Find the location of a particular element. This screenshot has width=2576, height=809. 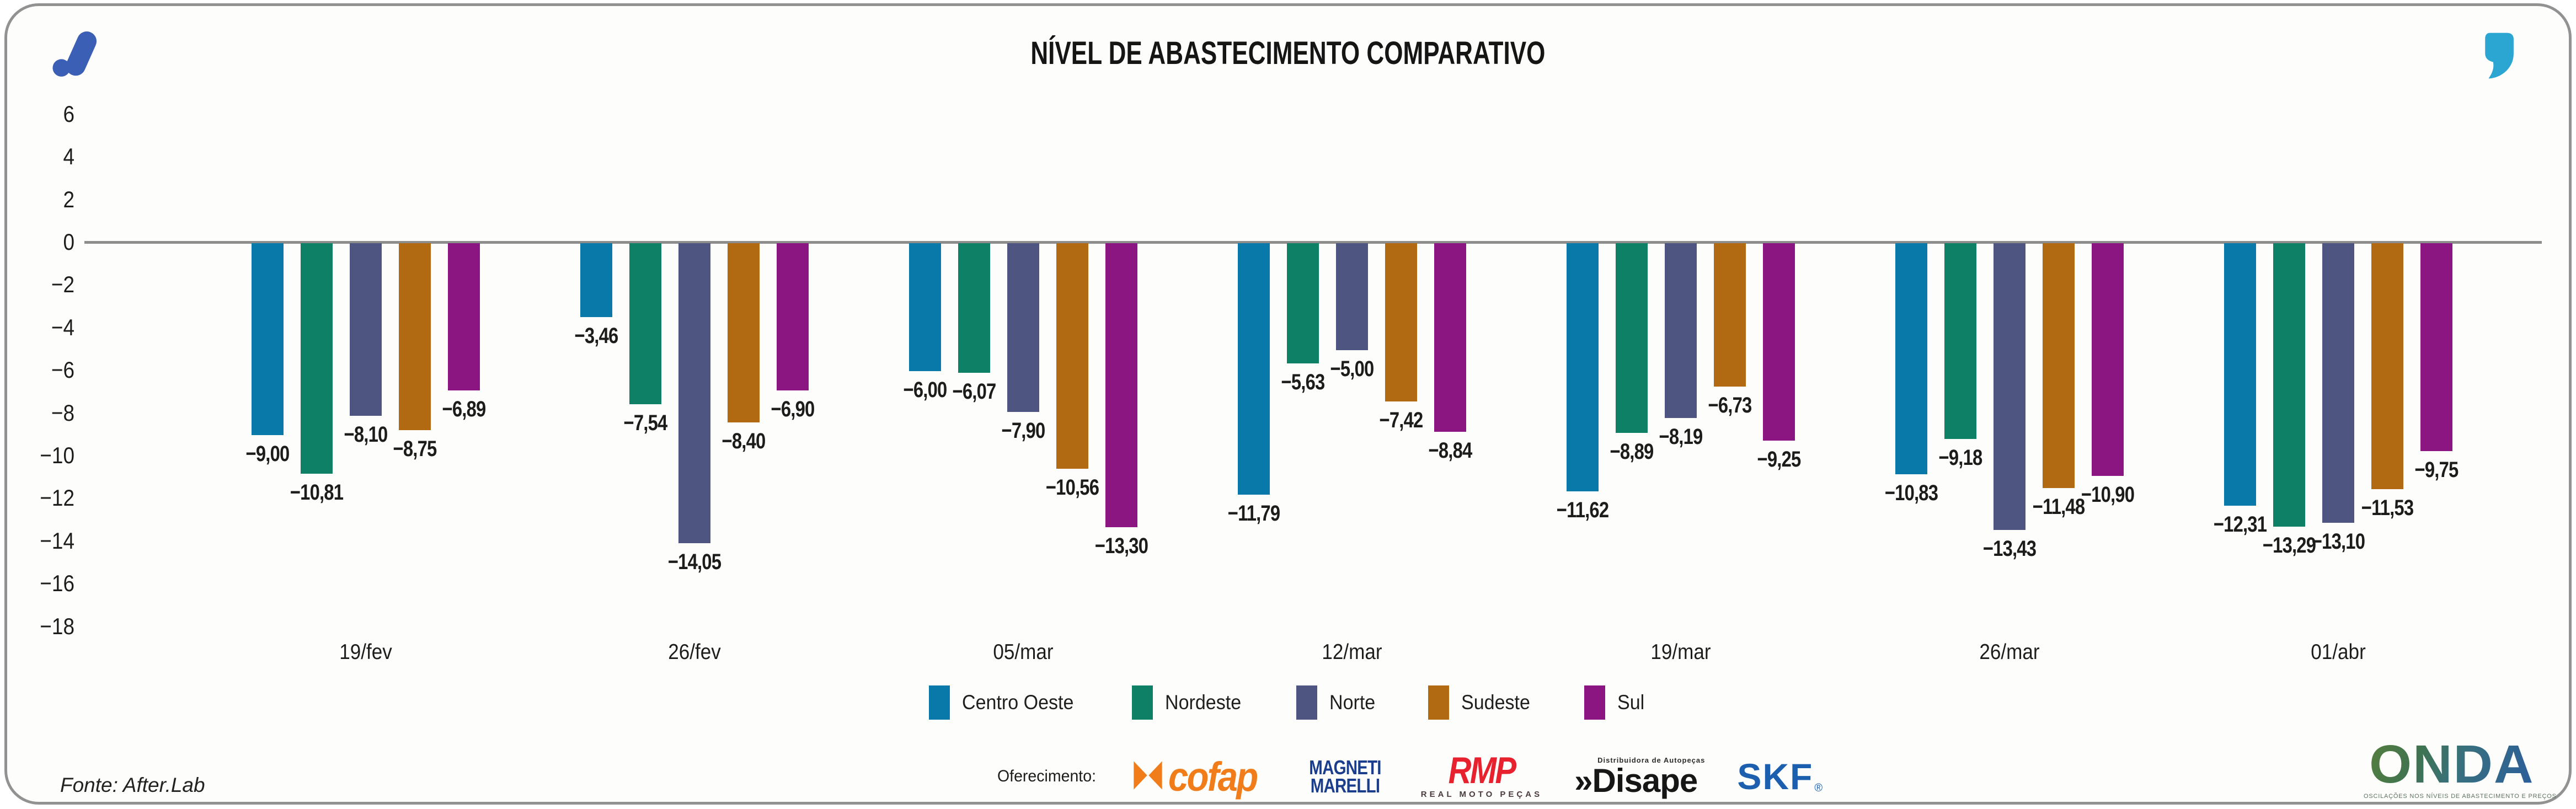

bar-value-label: −9,25 is located at coordinates (1779, 460).